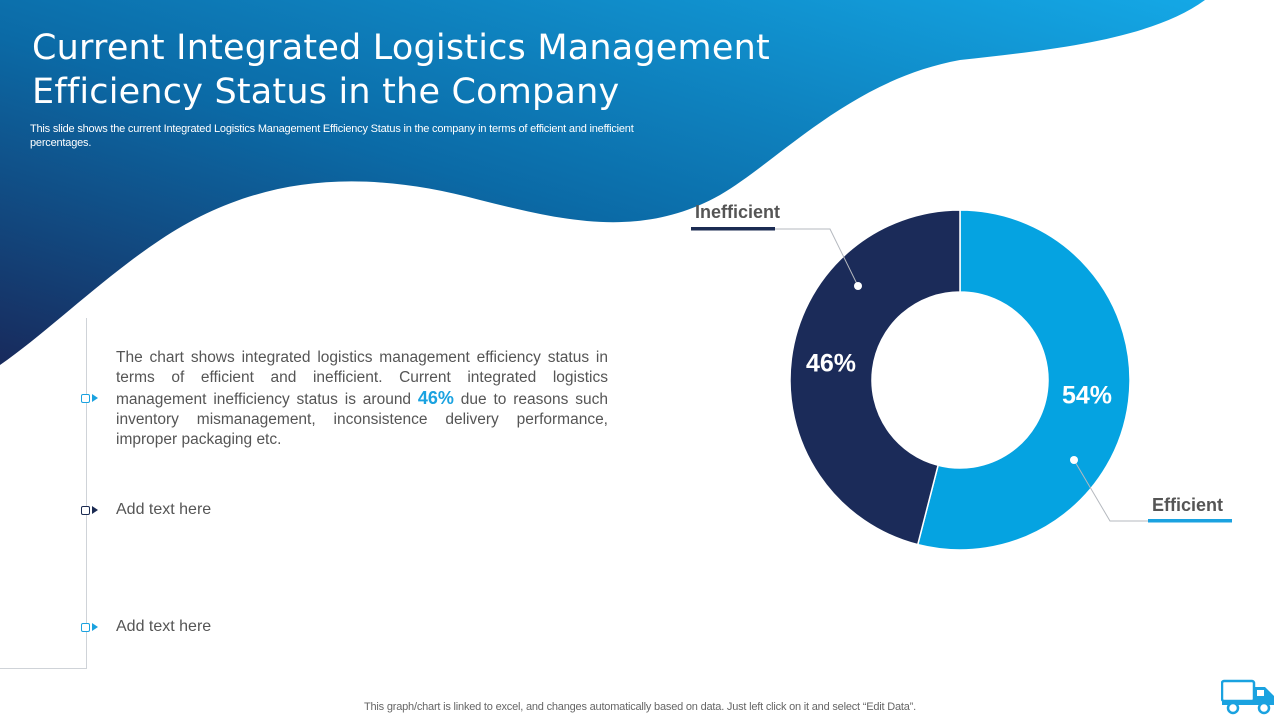 Image resolution: width=1280 pixels, height=720 pixels. Describe the element at coordinates (326, 92) in the screenshot. I see `title-line-2: Efficiency Status in the Company` at that location.